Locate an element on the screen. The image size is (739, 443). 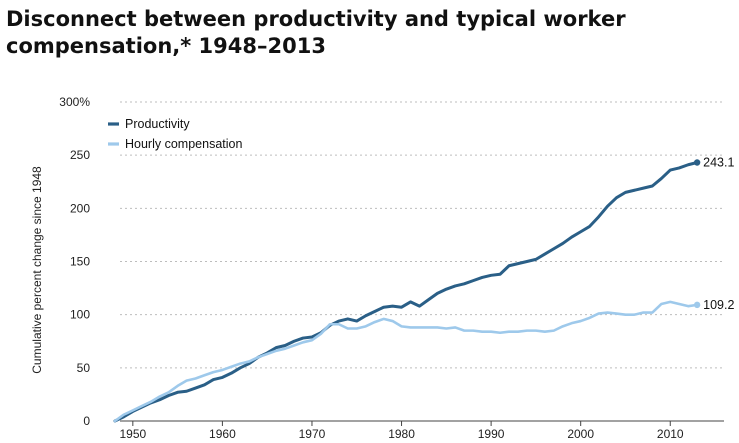
y-tick-label-50: 50 is located at coordinates (84, 368).